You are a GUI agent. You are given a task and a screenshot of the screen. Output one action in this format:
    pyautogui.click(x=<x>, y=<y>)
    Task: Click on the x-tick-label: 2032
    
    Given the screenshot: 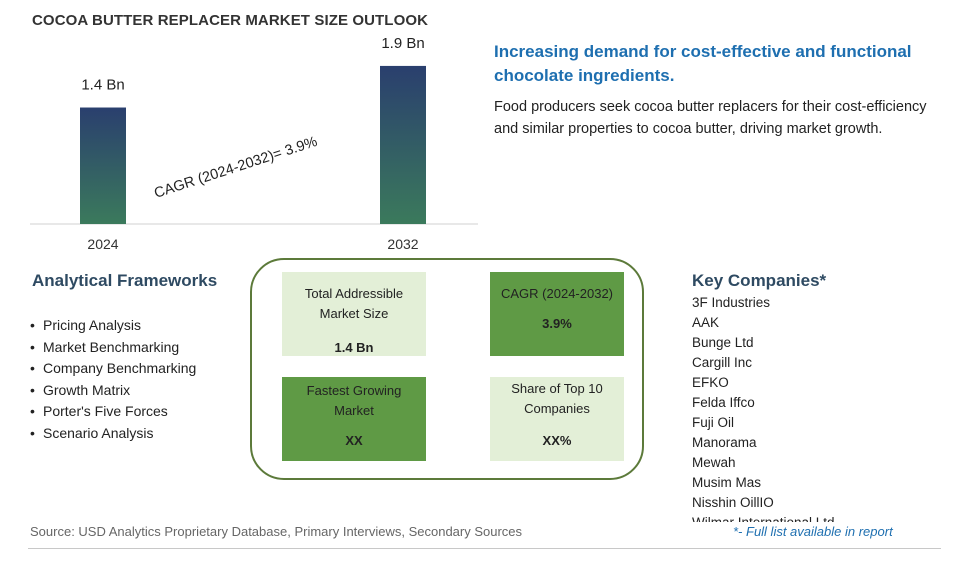 What is the action you would take?
    pyautogui.click(x=402, y=244)
    